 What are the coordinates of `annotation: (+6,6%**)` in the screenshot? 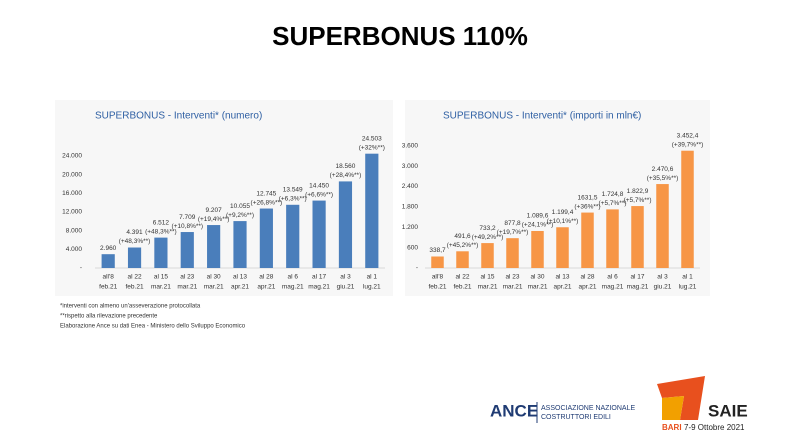 It's located at (319, 194).